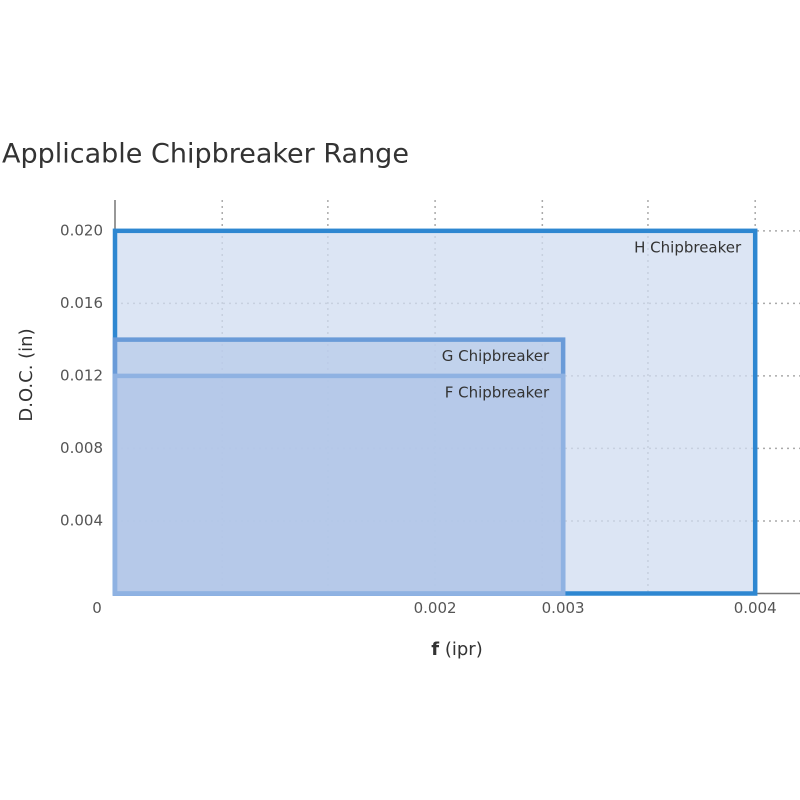 Image resolution: width=800 pixels, height=800 pixels. I want to click on x-tick-label: 0.002, so click(435, 608).